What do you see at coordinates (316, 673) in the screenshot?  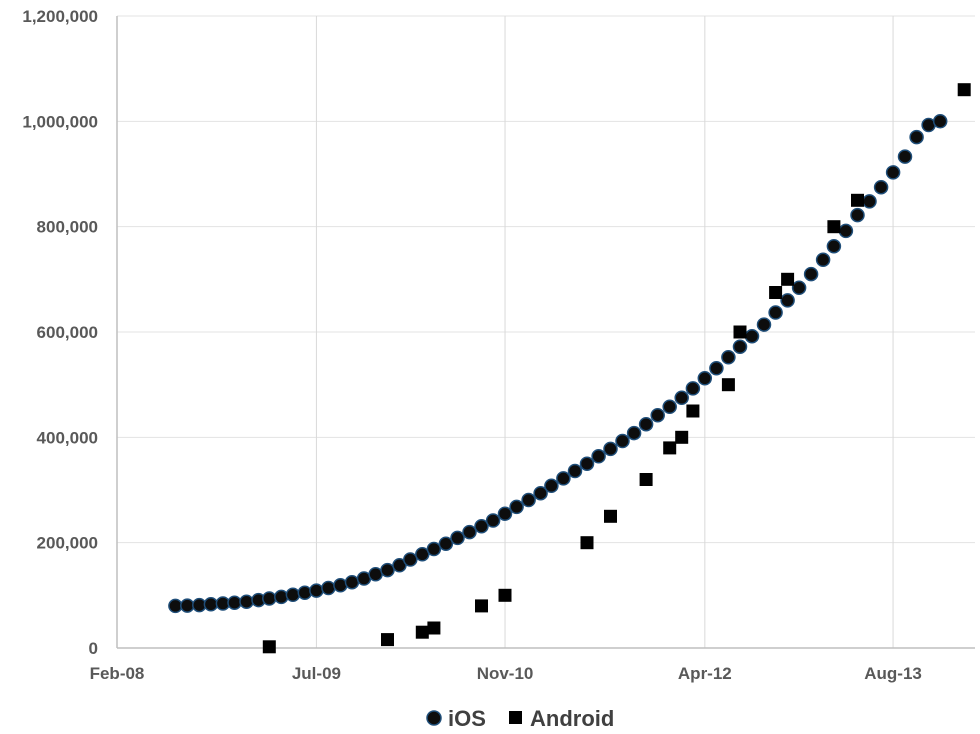 I see `x-tick-label: Jul-09` at bounding box center [316, 673].